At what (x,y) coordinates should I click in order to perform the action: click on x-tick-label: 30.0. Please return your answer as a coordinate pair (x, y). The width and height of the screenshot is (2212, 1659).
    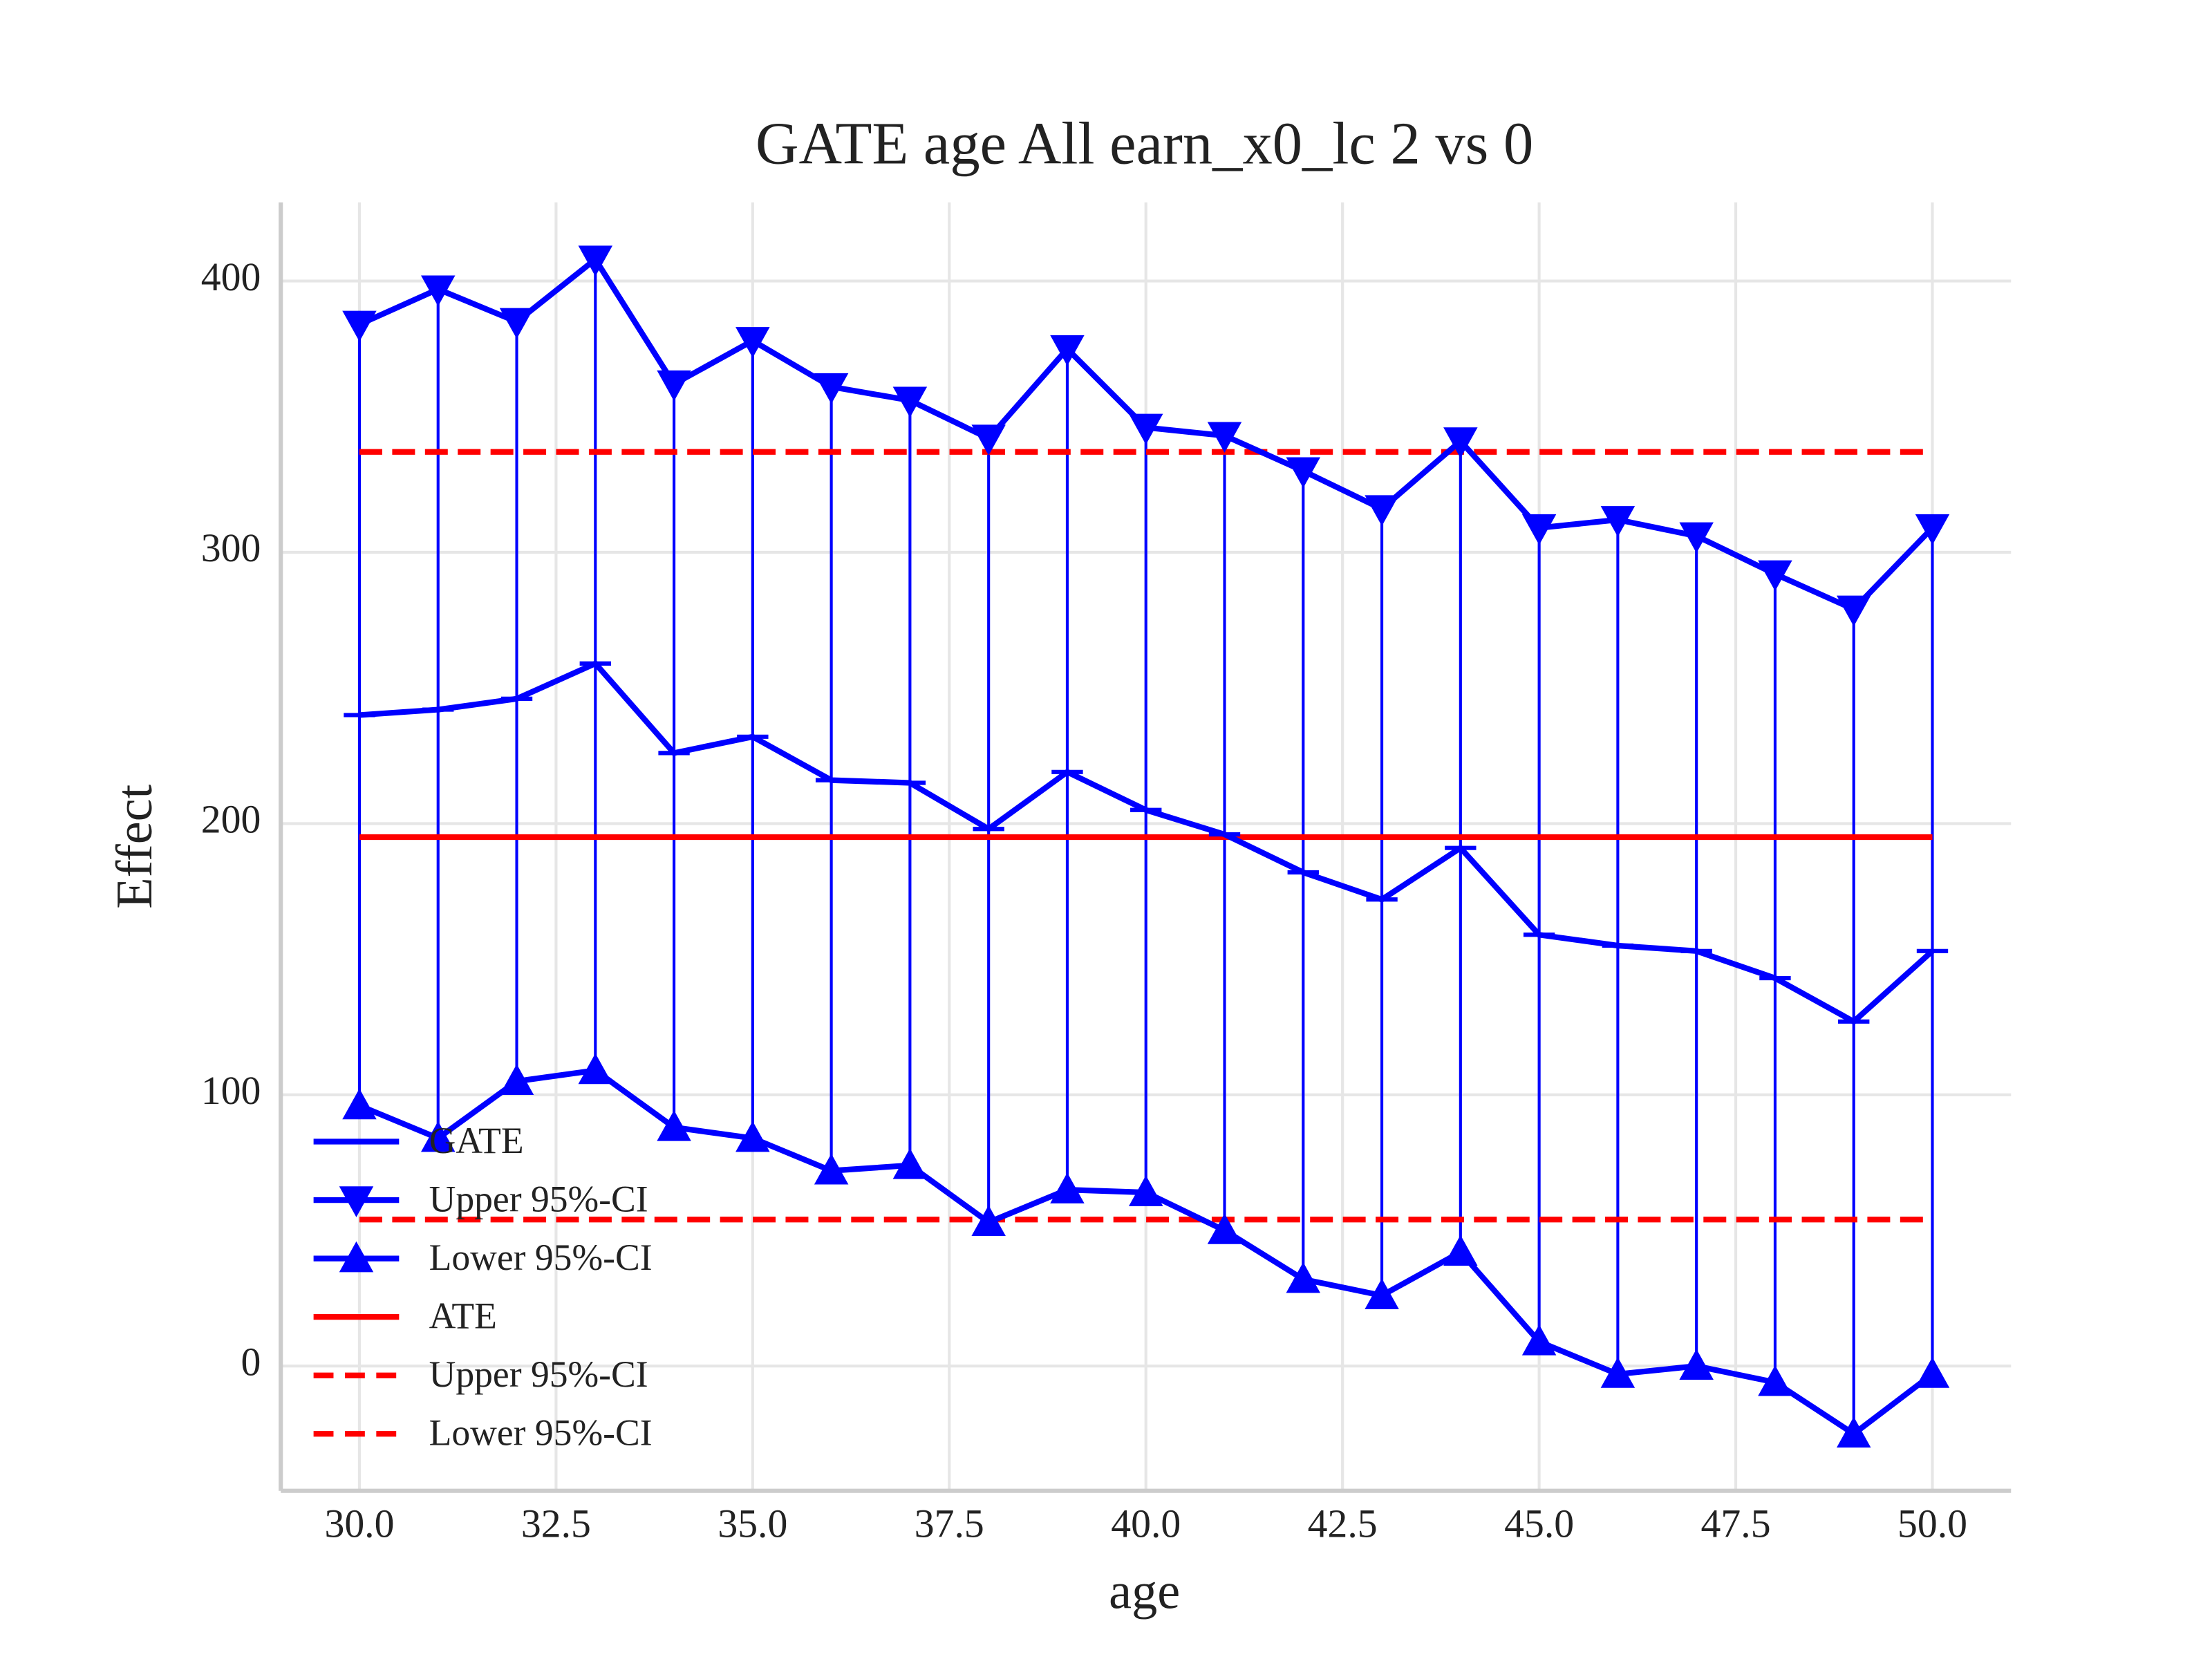
    Looking at the image, I should click on (359, 1525).